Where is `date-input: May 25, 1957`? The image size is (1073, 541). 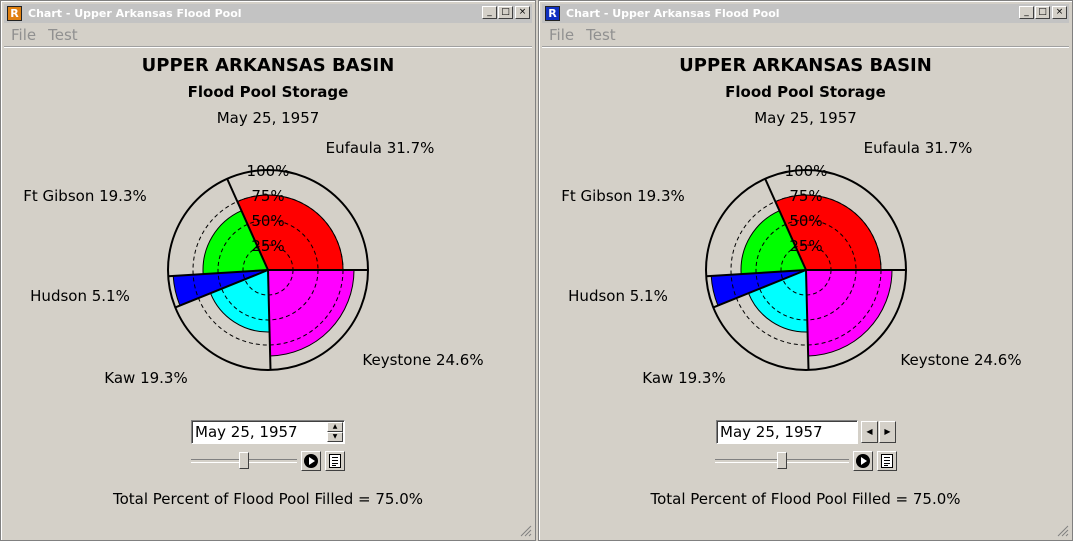 date-input: May 25, 1957 is located at coordinates (787, 432).